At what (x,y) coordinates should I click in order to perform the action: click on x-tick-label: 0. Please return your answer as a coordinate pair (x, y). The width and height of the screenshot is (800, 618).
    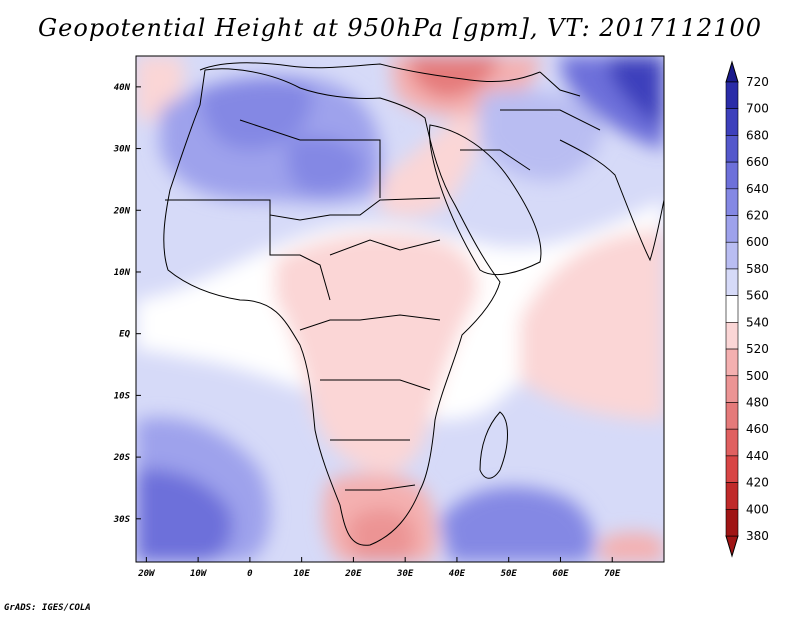
    Looking at the image, I should click on (250, 574).